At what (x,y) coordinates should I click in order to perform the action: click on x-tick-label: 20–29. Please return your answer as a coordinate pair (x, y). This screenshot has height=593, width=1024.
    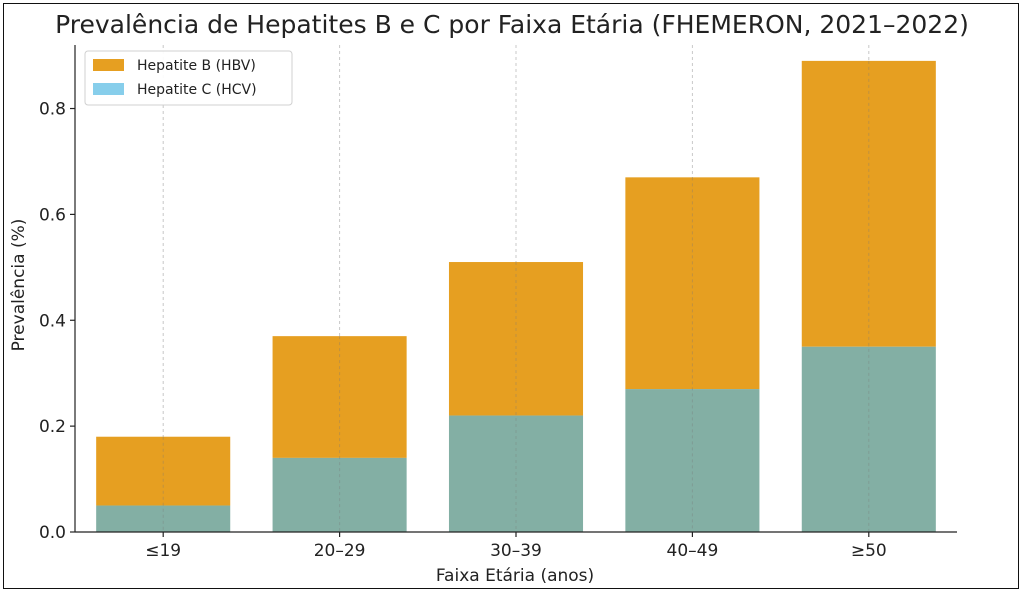
    Looking at the image, I should click on (340, 551).